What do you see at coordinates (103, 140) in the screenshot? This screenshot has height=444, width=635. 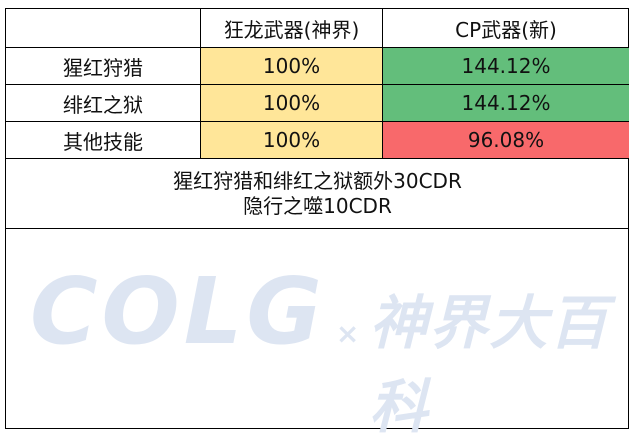 I see `row-label: 其他技能` at bounding box center [103, 140].